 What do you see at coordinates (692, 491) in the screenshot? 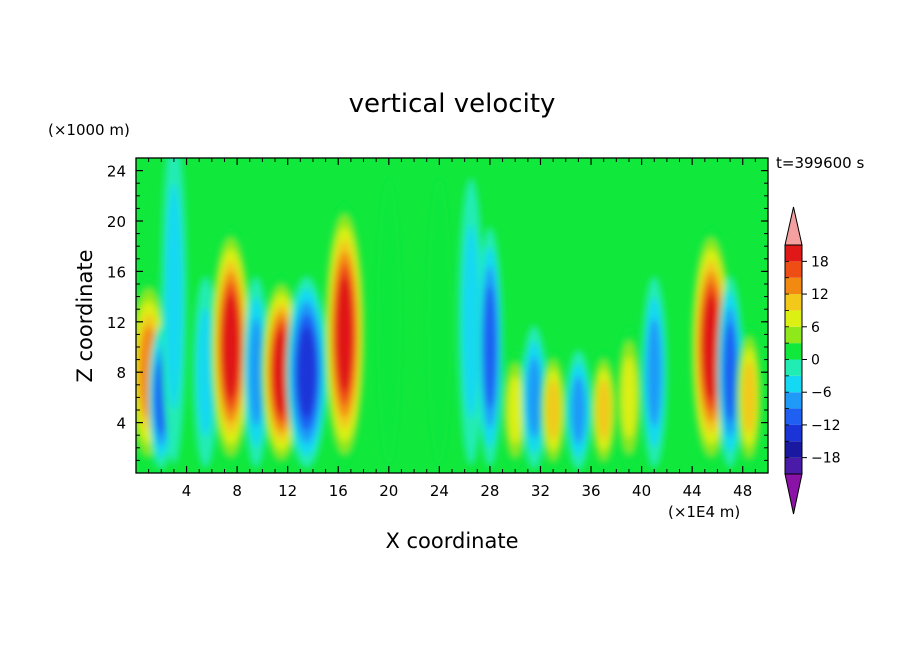
I see `x-tick-label: 44` at bounding box center [692, 491].